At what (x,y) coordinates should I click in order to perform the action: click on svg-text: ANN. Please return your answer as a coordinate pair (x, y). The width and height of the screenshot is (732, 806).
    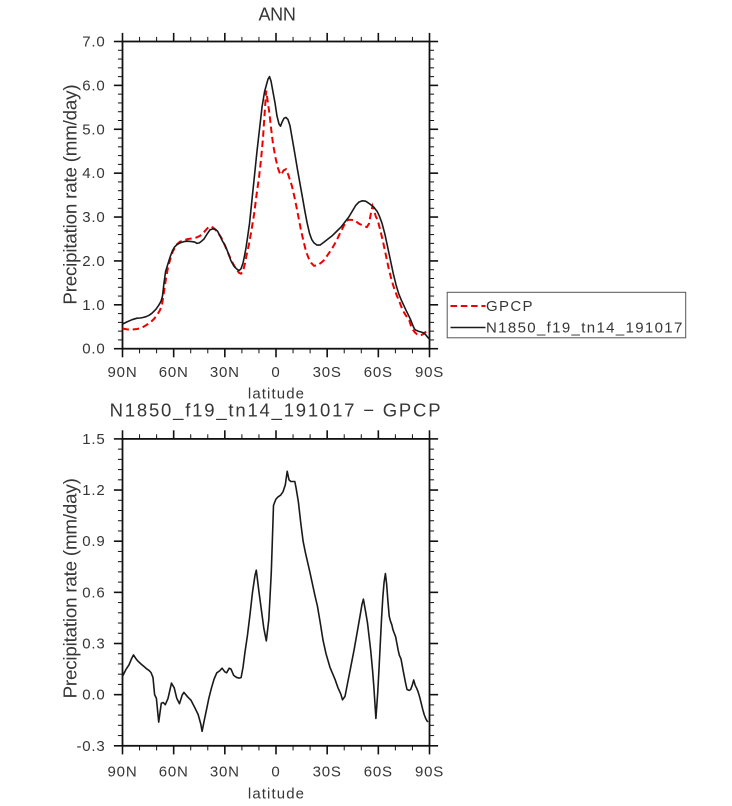
    Looking at the image, I should click on (276, 15).